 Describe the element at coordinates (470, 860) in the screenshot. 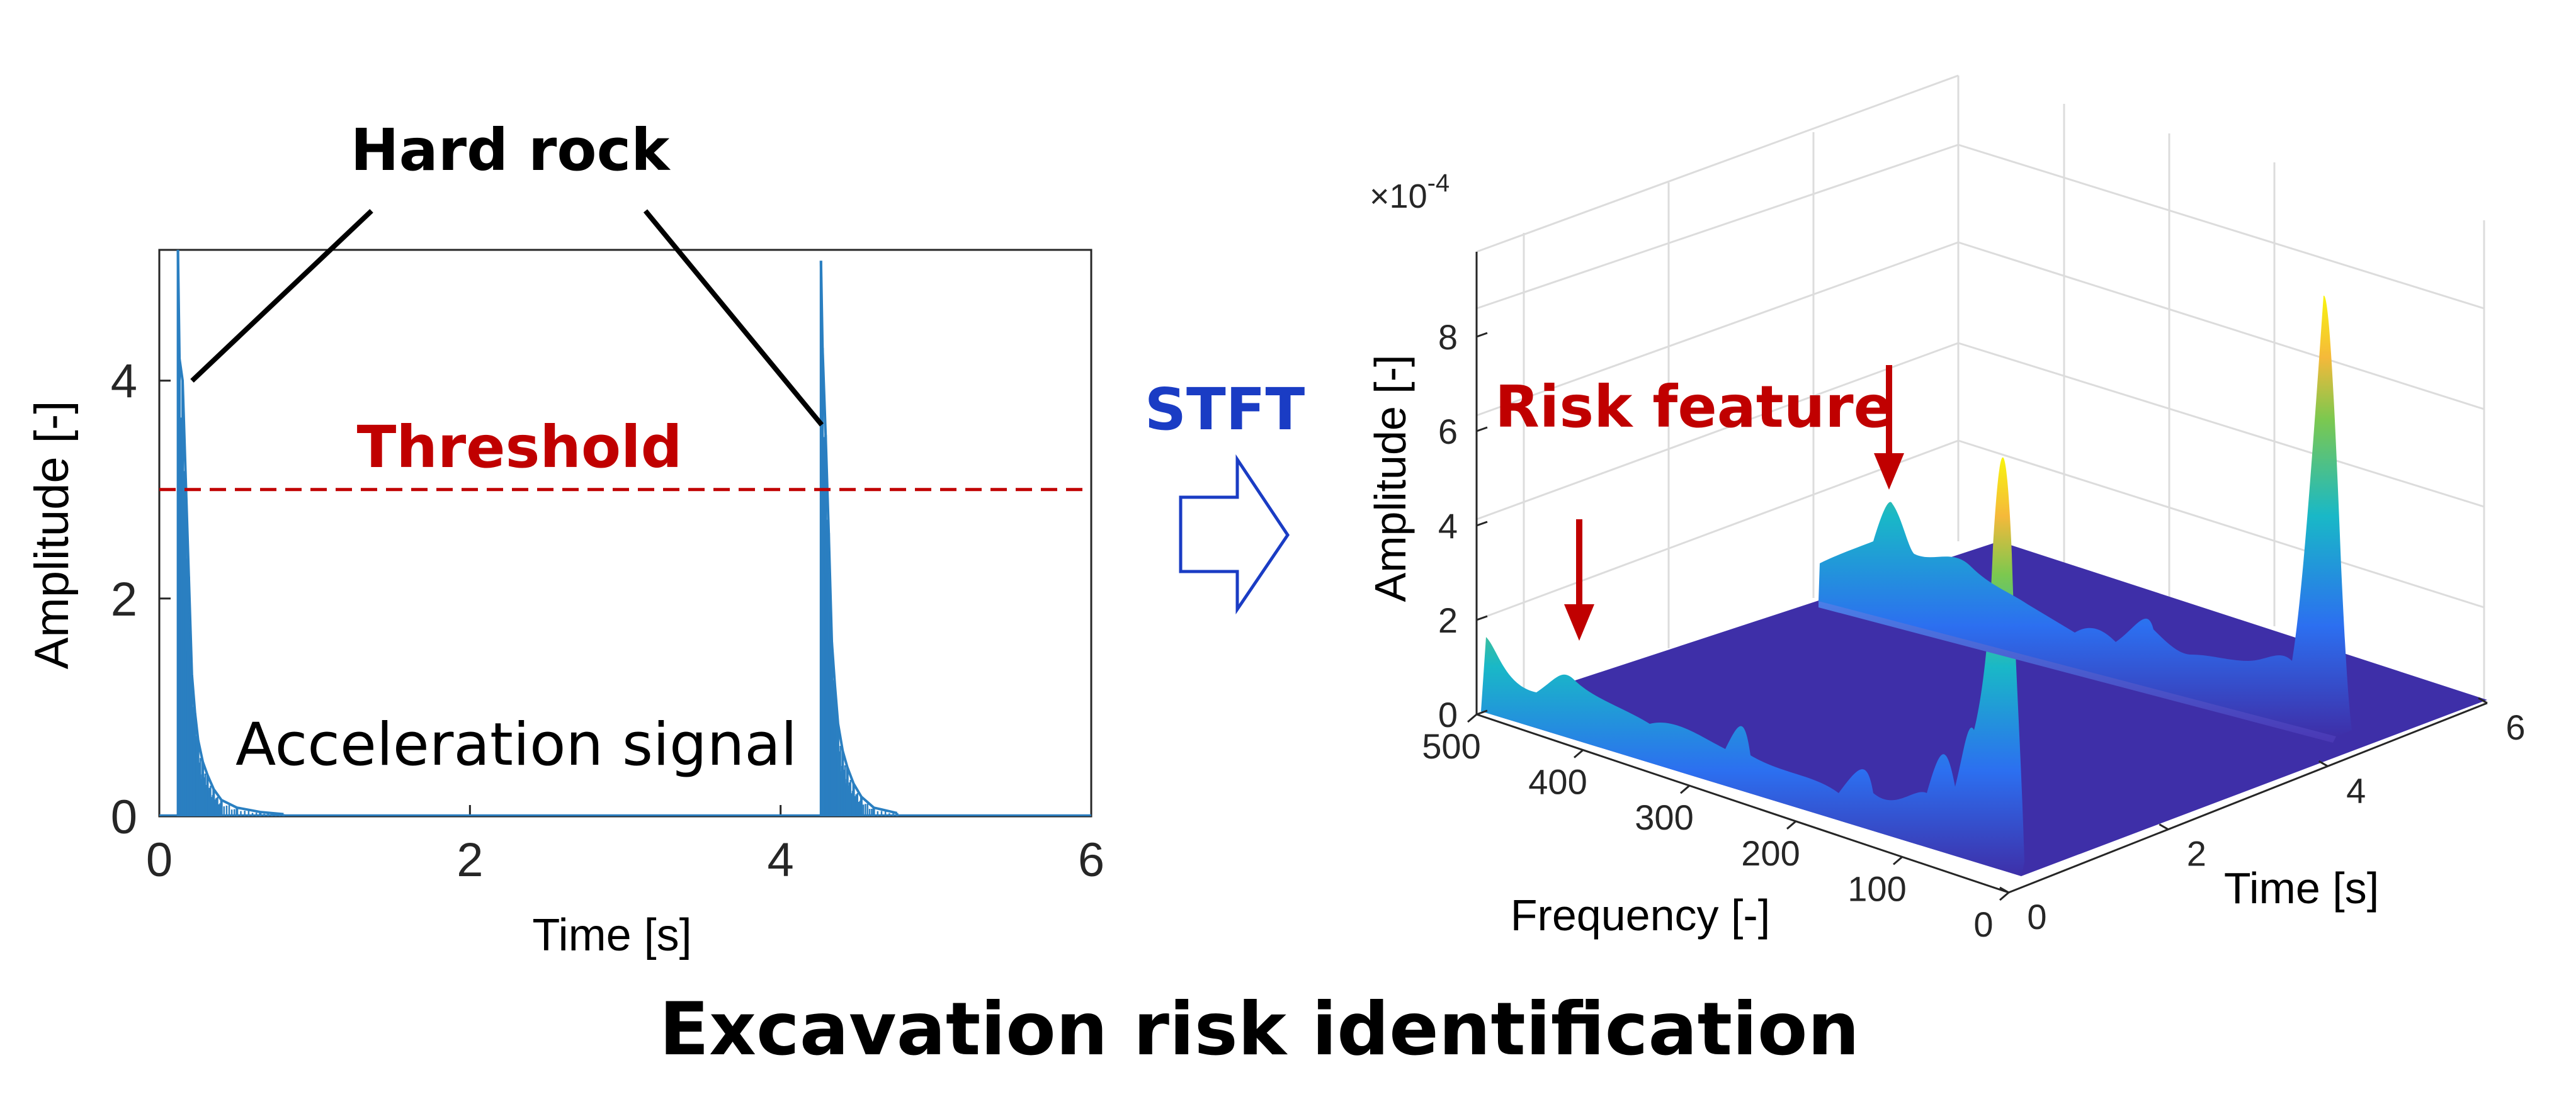

I see `x-tick-label: 2` at that location.